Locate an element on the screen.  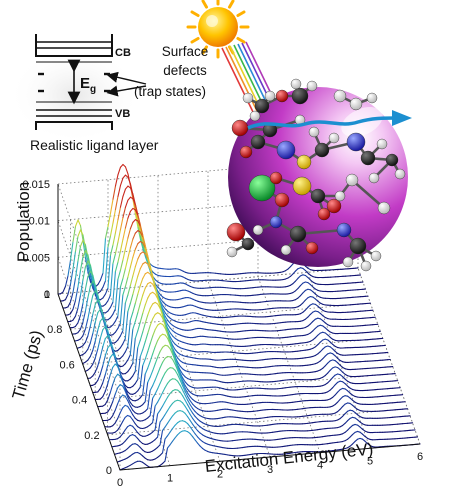
ligand-bond is located at coordinates (368, 194).